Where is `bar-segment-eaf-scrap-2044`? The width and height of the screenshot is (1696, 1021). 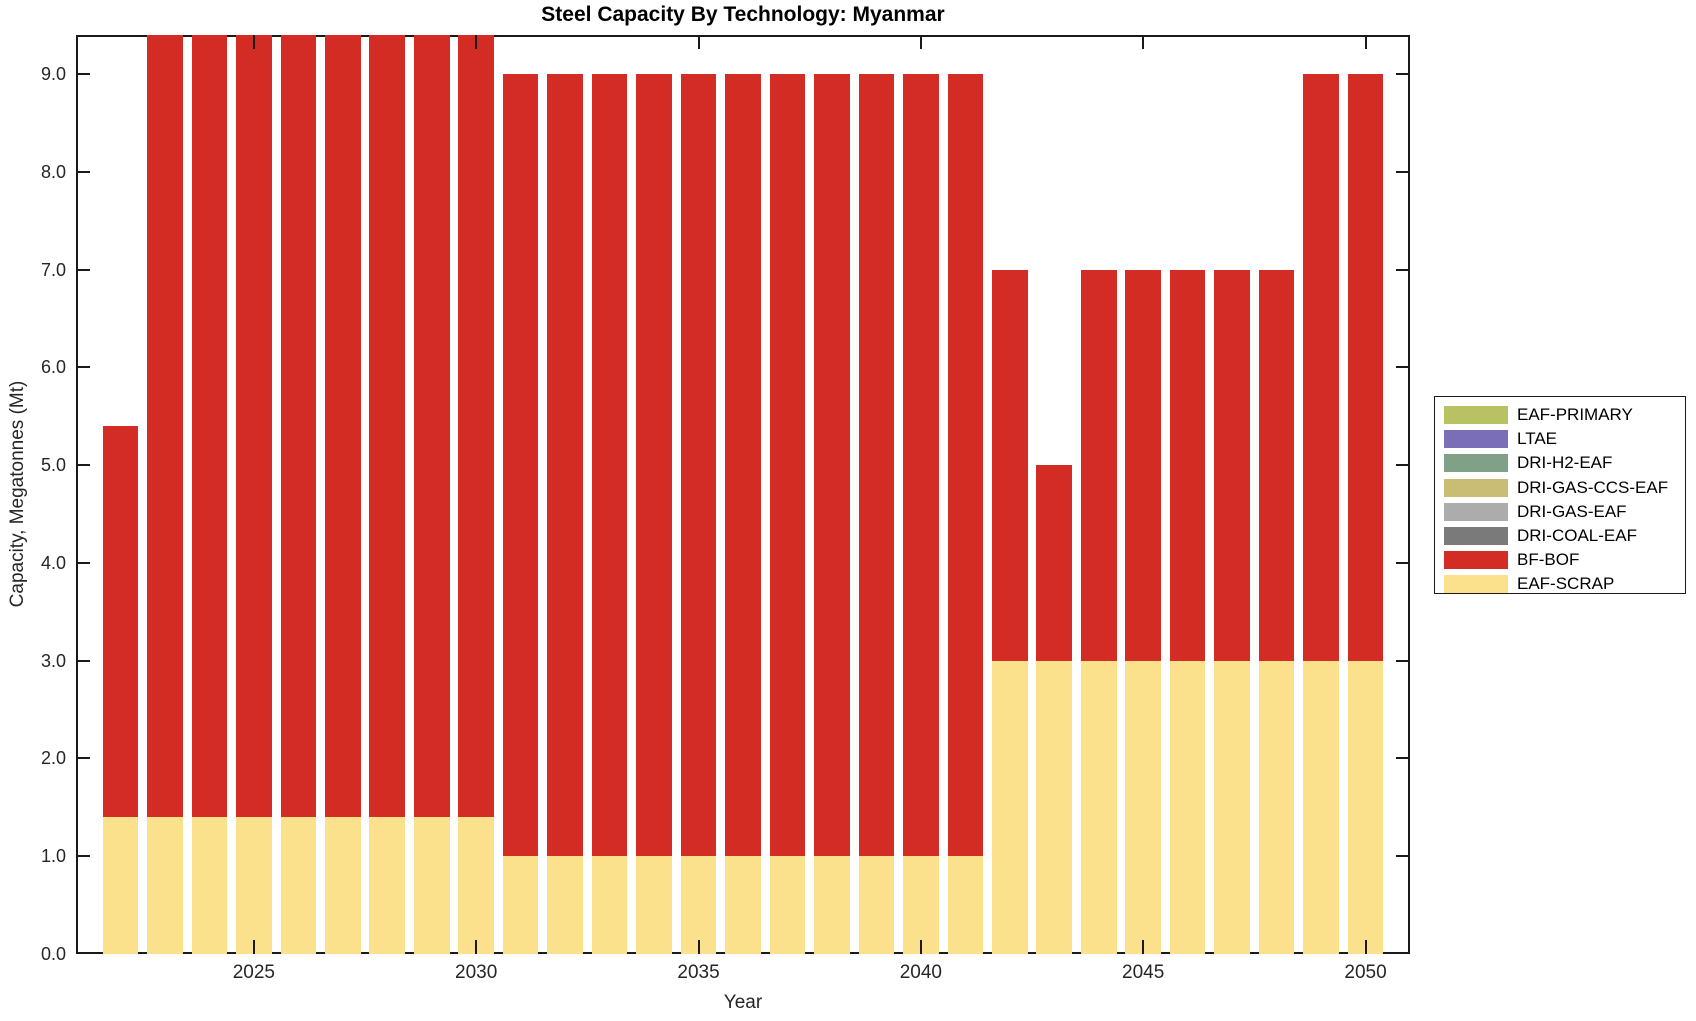
bar-segment-eaf-scrap-2044 is located at coordinates (1098, 807).